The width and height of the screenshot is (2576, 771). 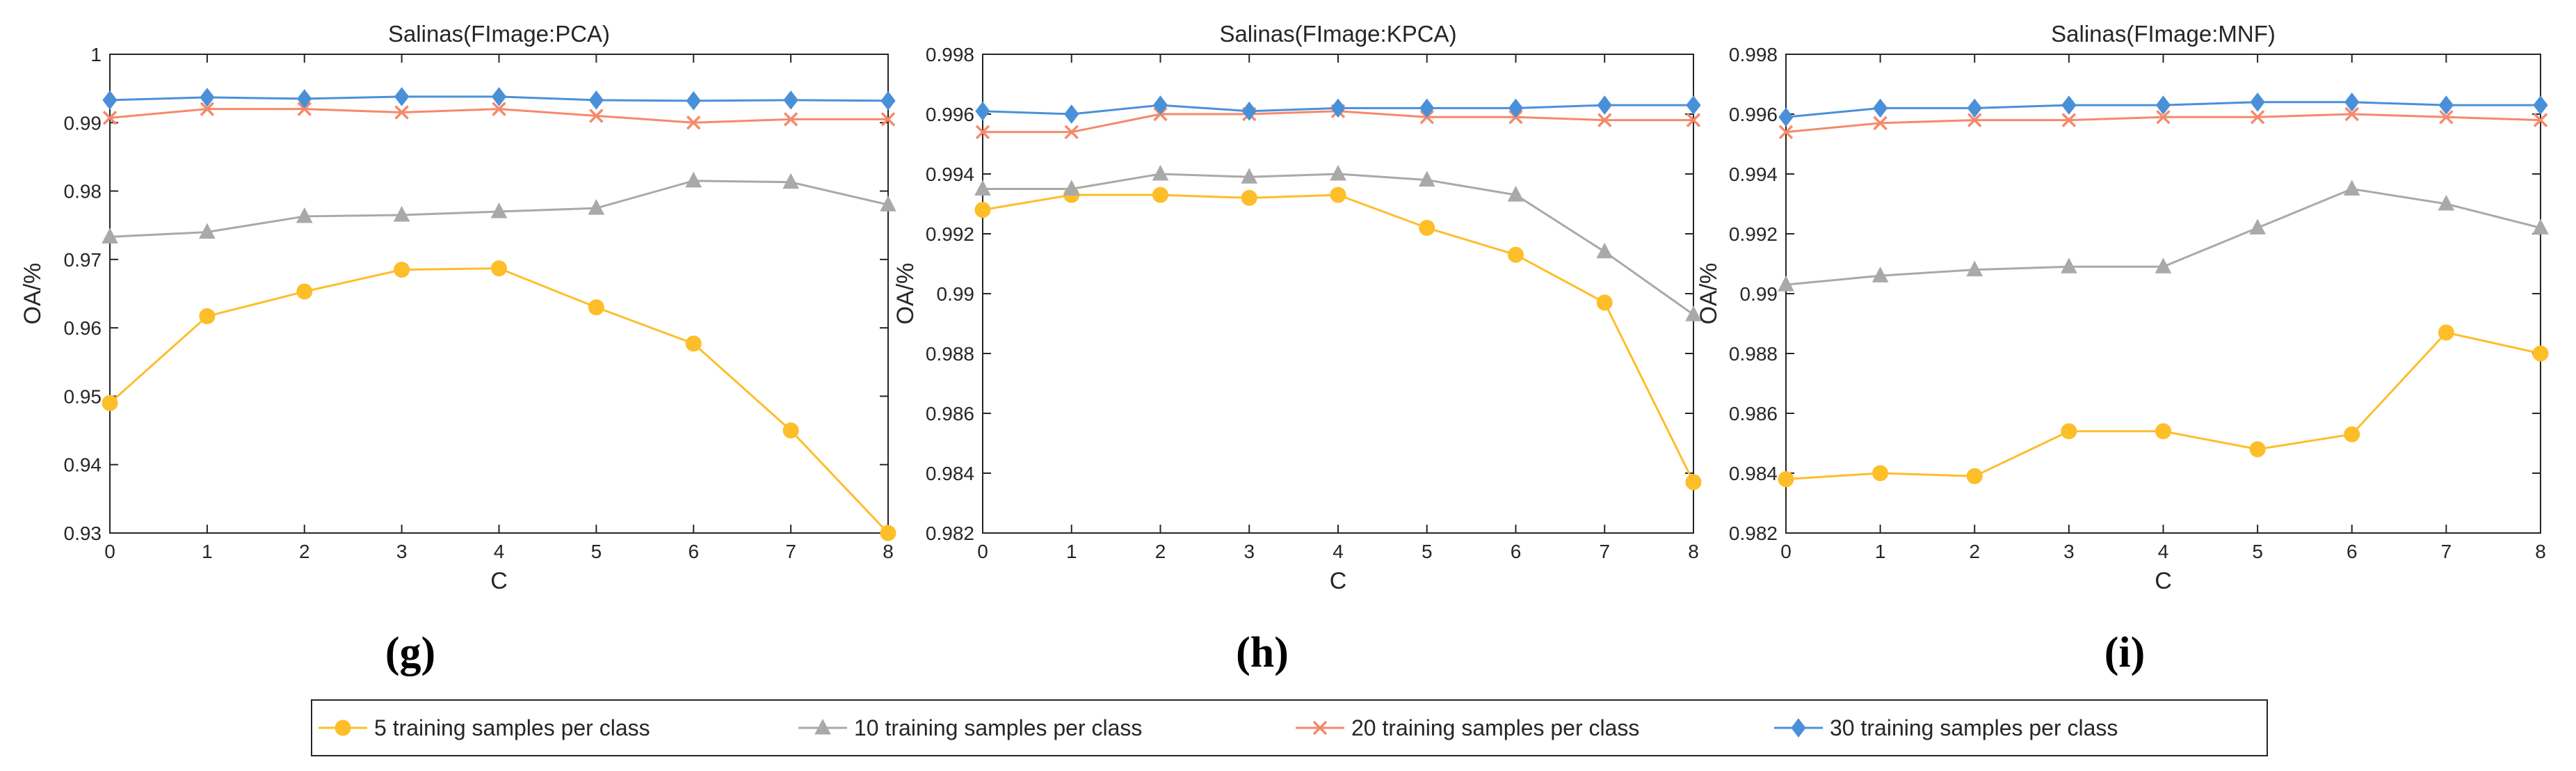 I want to click on panel-label: (g), so click(x=410, y=652).